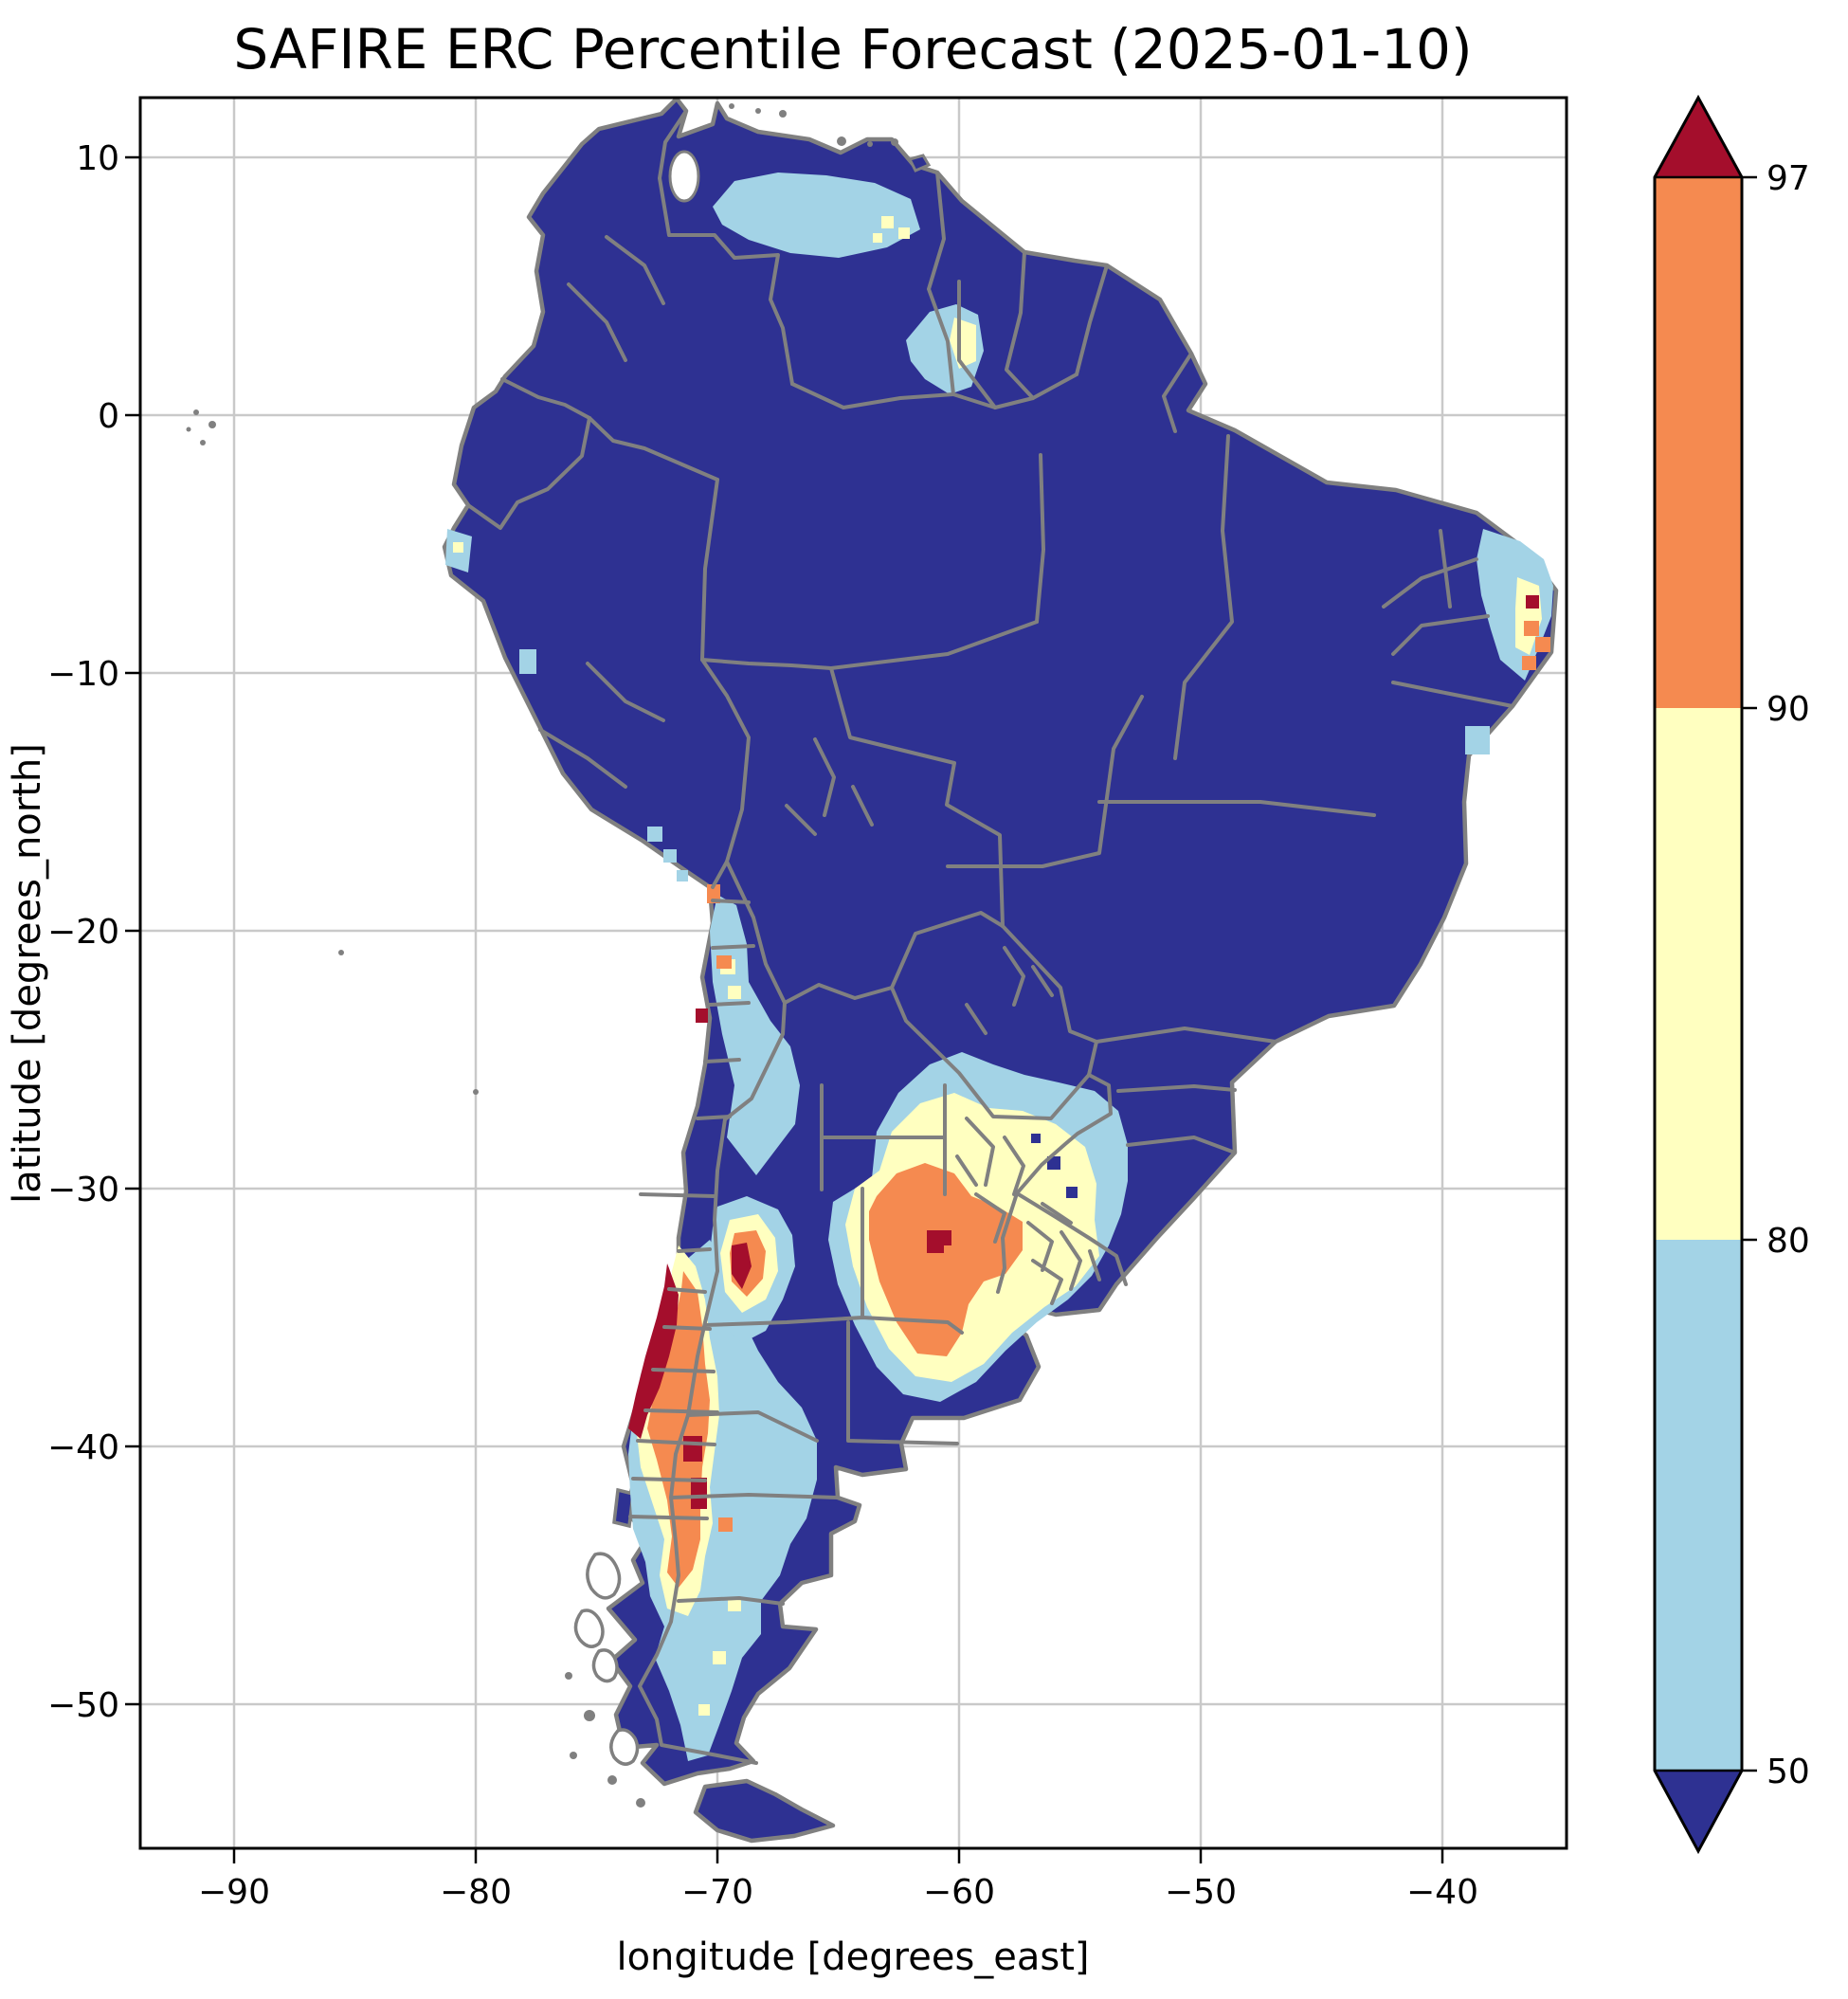 Image resolution: width=1848 pixels, height=1999 pixels. Describe the element at coordinates (699, 1494) in the screenshot. I see `overlay-chile-darkred-spot2` at that location.